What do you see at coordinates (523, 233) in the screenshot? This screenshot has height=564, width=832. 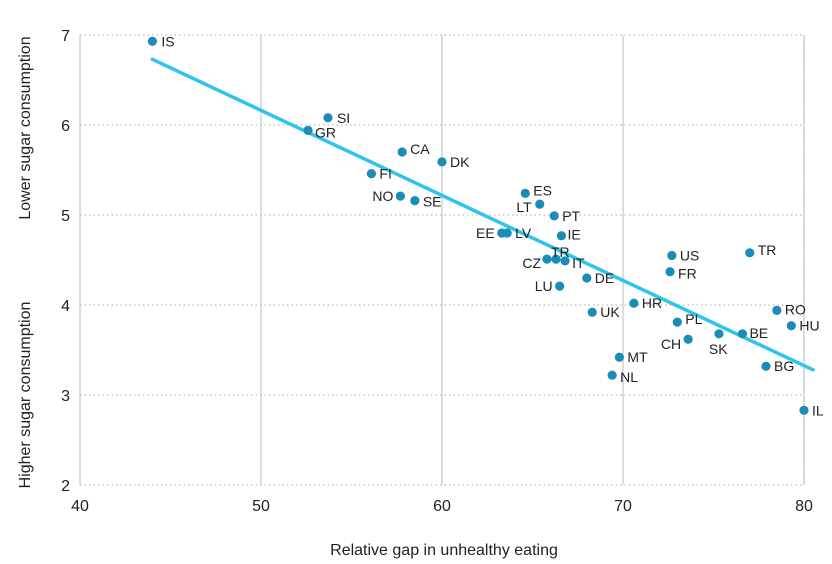 I see `data-label-lv: LV` at bounding box center [523, 233].